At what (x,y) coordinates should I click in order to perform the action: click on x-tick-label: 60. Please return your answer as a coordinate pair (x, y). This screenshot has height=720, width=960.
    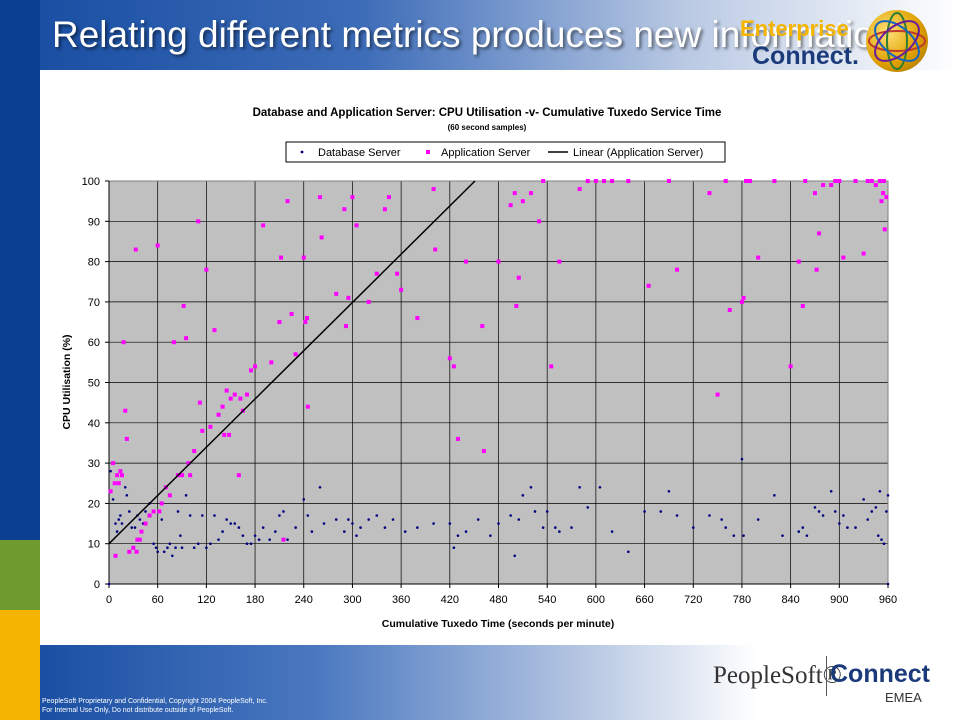
    Looking at the image, I should click on (158, 600).